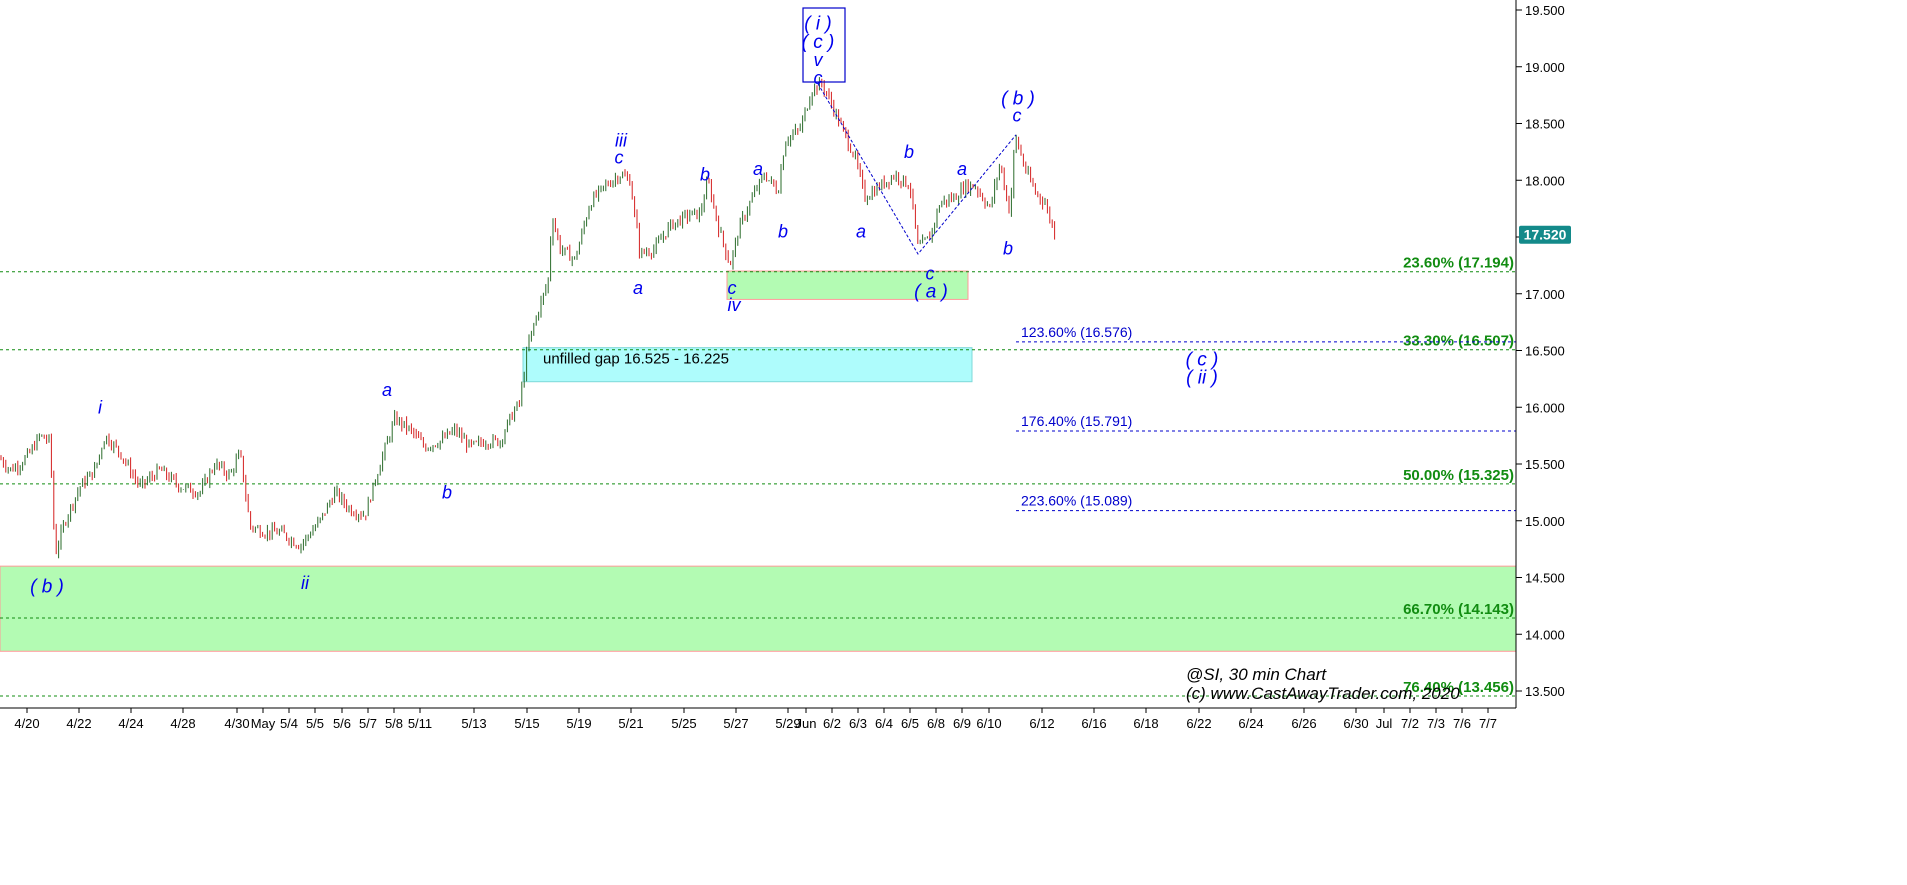 This screenshot has height=885, width=1907. What do you see at coordinates (1256, 674) in the screenshot?
I see `chart-credit: @SI, 30 min Chart` at bounding box center [1256, 674].